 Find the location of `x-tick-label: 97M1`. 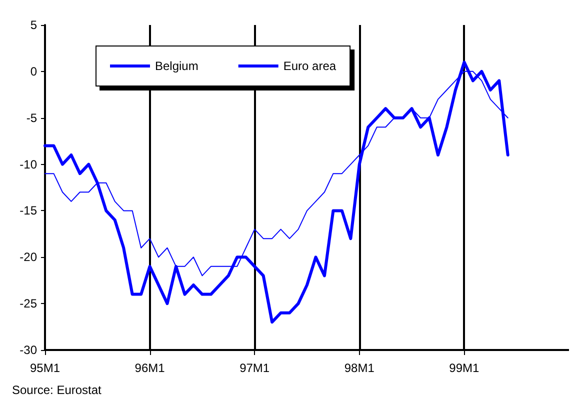

x-tick-label: 97M1 is located at coordinates (255, 368).